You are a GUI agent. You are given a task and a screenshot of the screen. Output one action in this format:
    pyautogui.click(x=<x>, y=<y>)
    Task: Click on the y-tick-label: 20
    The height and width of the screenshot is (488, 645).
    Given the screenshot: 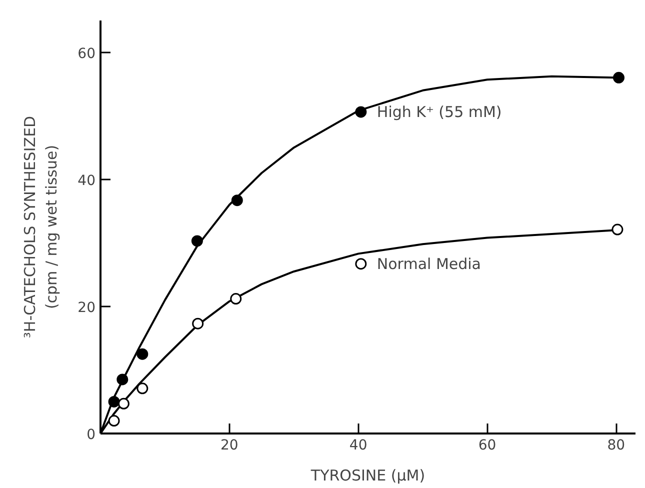 What is the action you would take?
    pyautogui.click(x=87, y=308)
    